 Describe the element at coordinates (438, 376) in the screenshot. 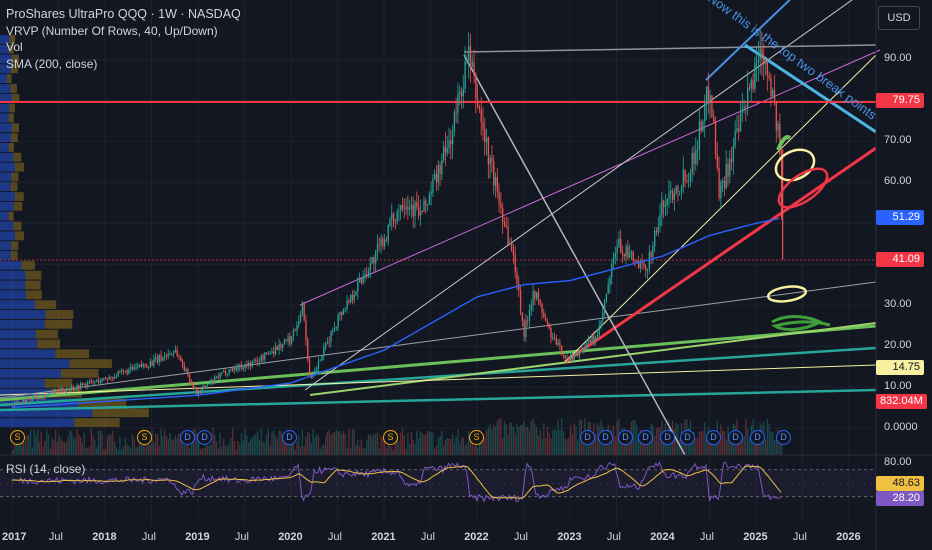

I see `teal-support-line-mid` at that location.